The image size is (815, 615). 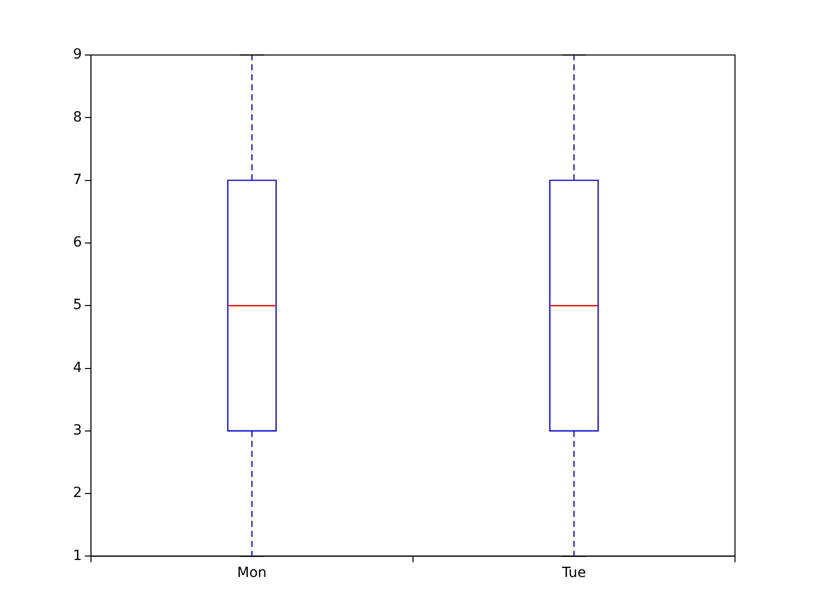 What do you see at coordinates (77, 368) in the screenshot?
I see `y-tick-label: 4` at bounding box center [77, 368].